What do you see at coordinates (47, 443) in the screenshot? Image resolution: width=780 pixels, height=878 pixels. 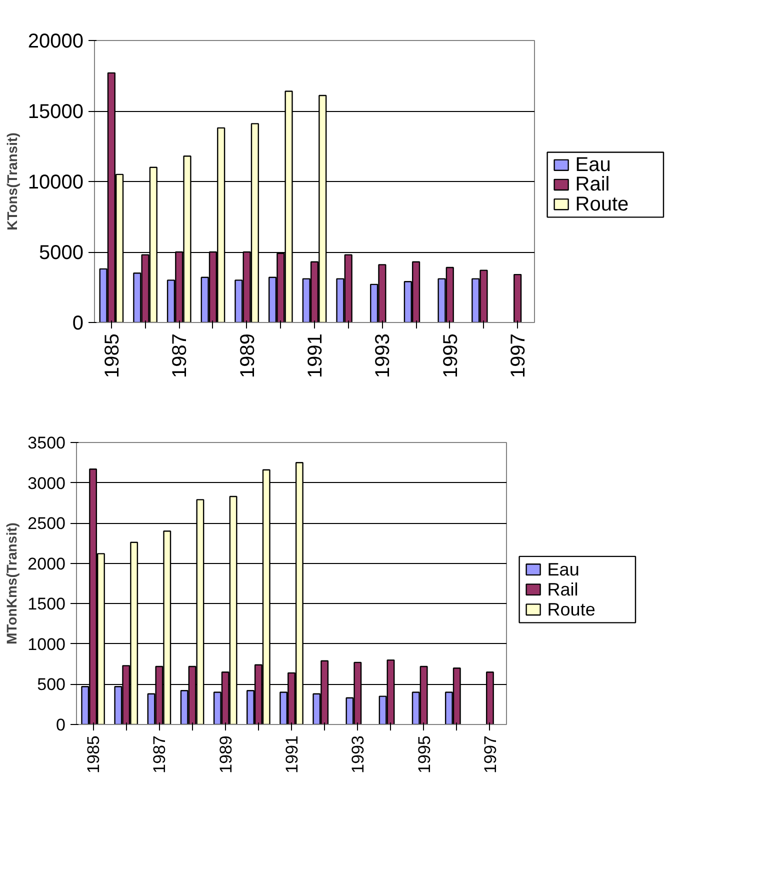 I see `y-tick-label: 3500` at bounding box center [47, 443].